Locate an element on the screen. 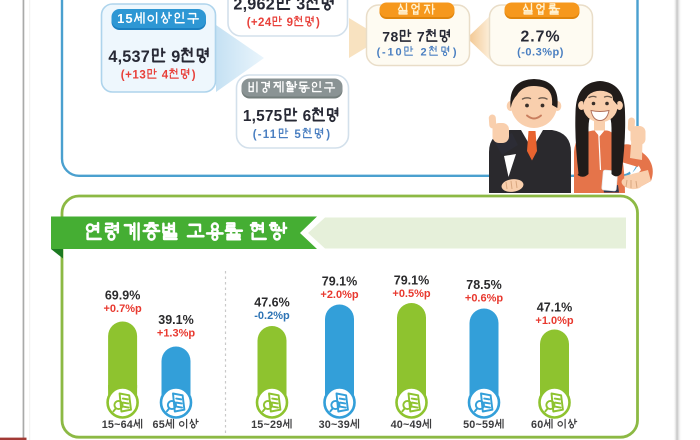  svg-text: 65 is located at coordinates (159, 425).